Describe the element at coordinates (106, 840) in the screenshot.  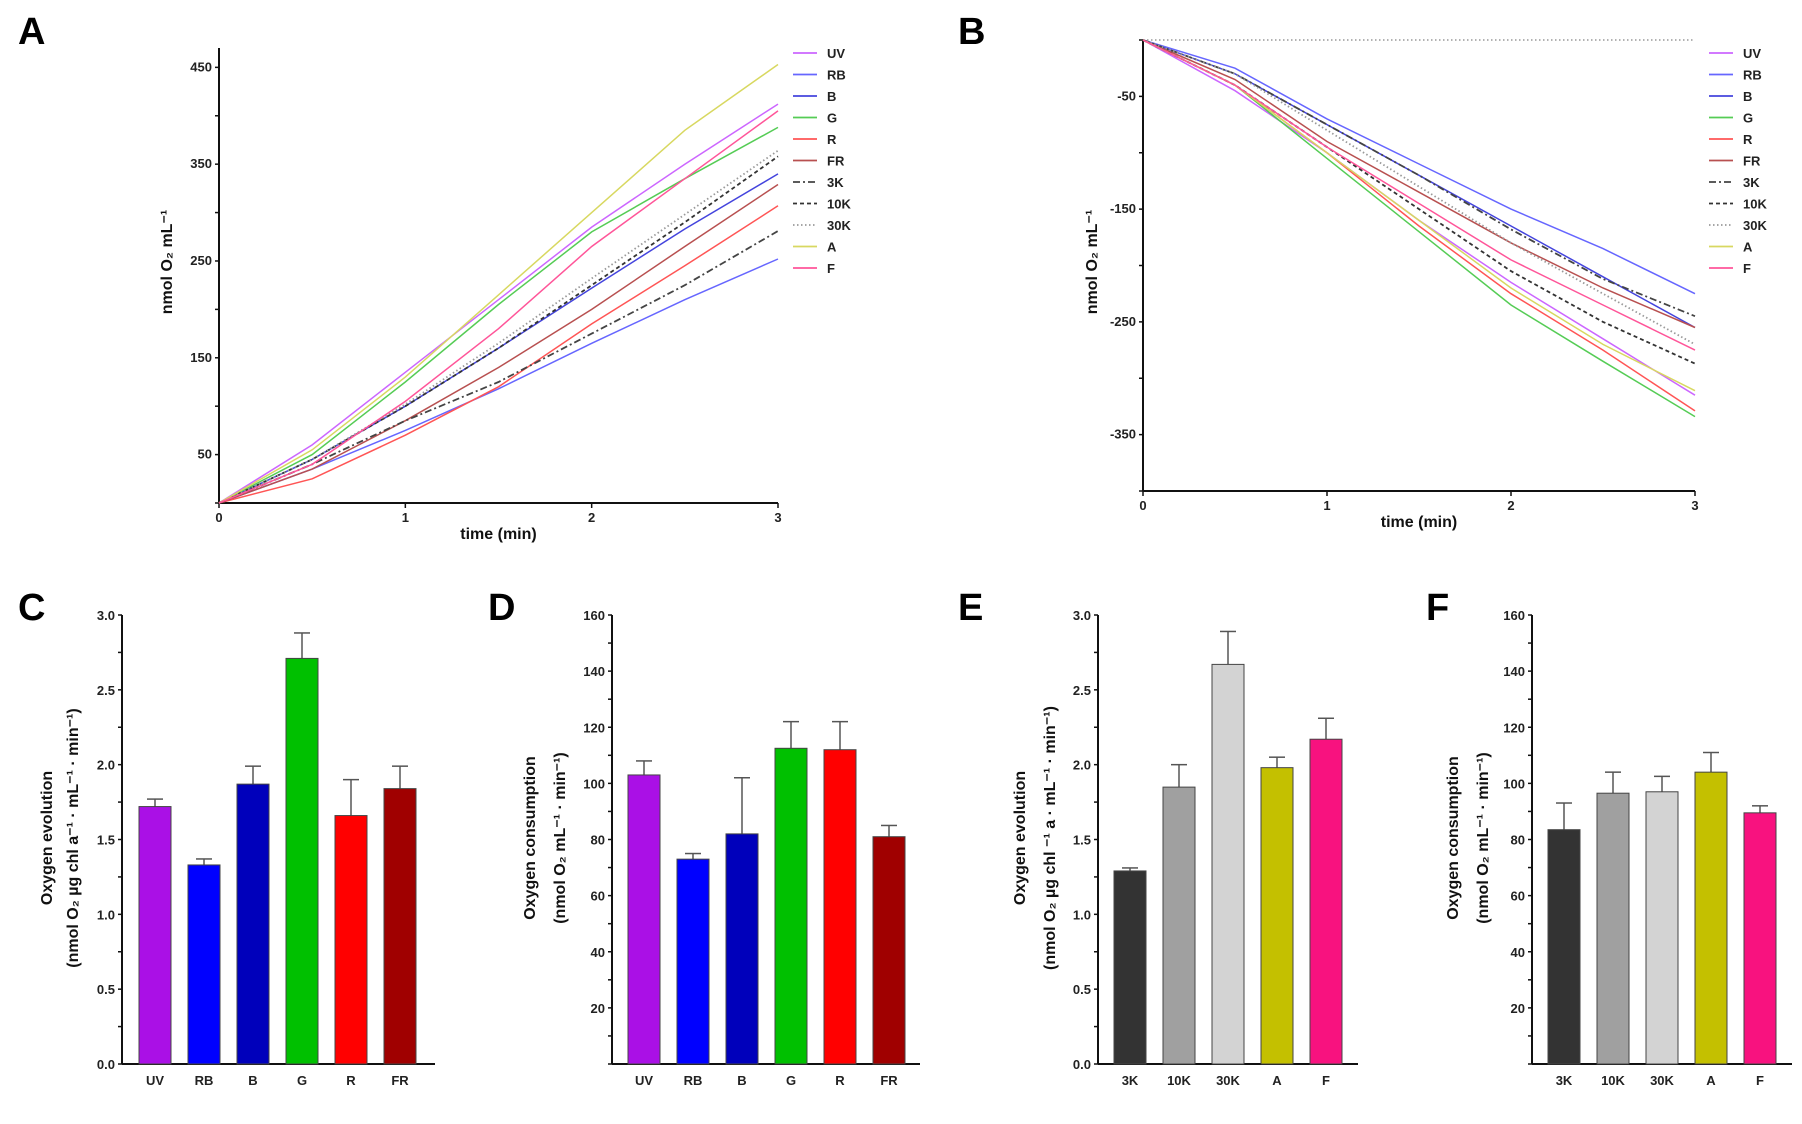
I see `y-tick-label: 1.5` at that location.